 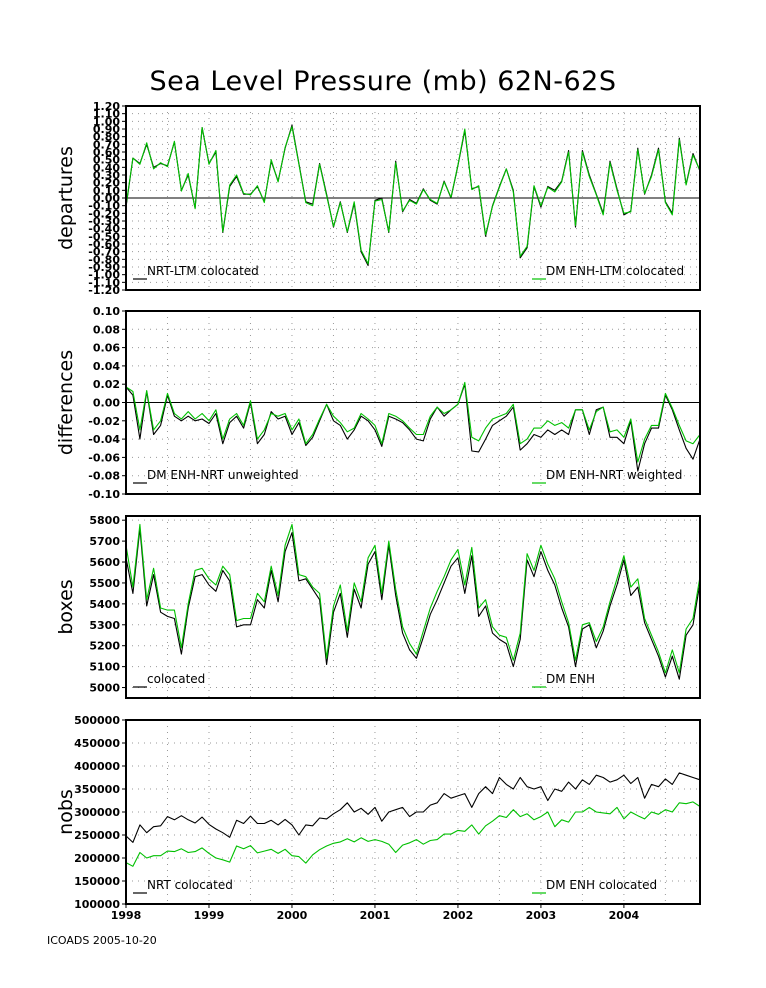 What do you see at coordinates (106, 384) in the screenshot?
I see `y-tick-label: 0.02` at bounding box center [106, 384].